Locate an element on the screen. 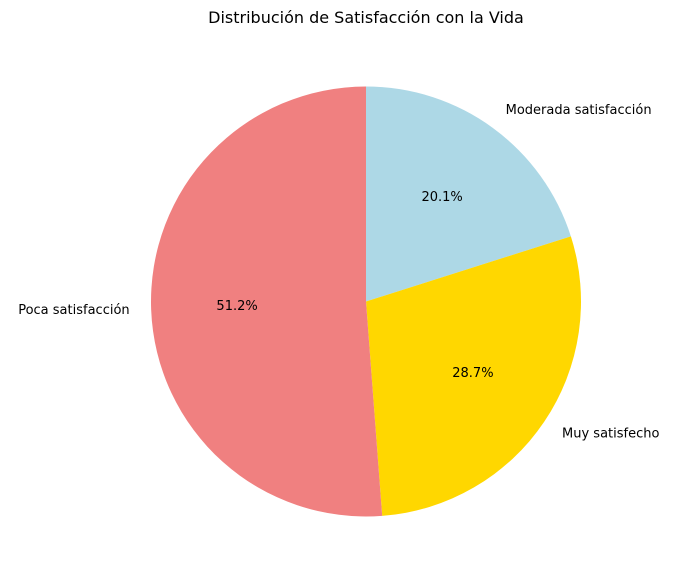  pie-percent-label: 28.7% is located at coordinates (472, 373).